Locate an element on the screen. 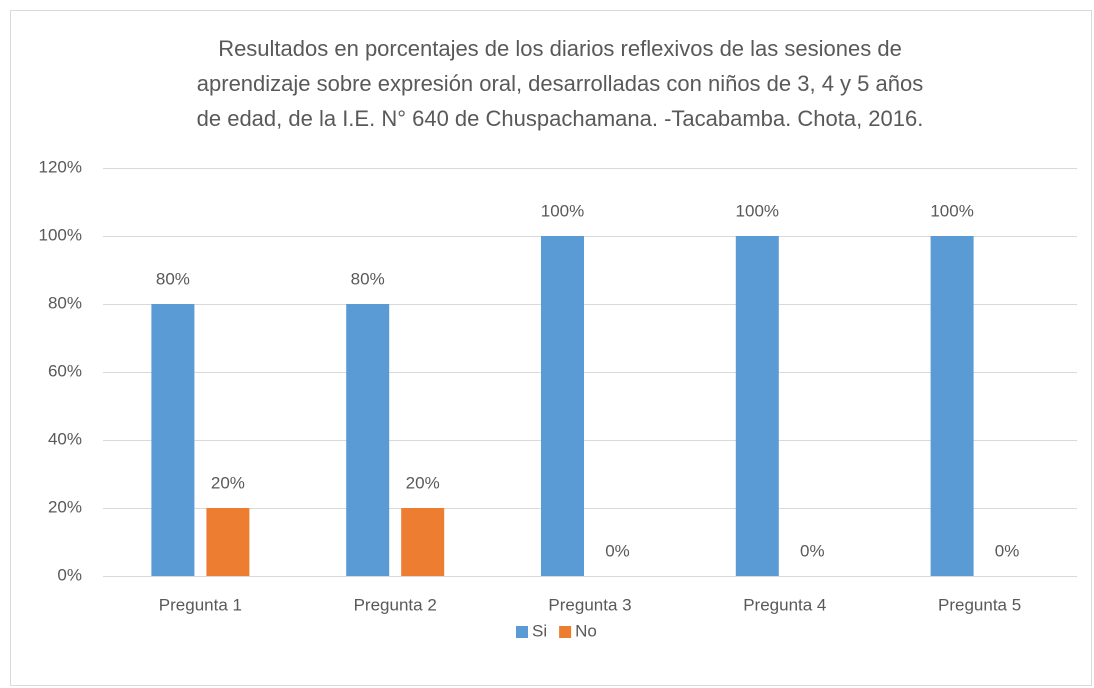 This screenshot has width=1094, height=688. legend-label: Si is located at coordinates (539, 630).